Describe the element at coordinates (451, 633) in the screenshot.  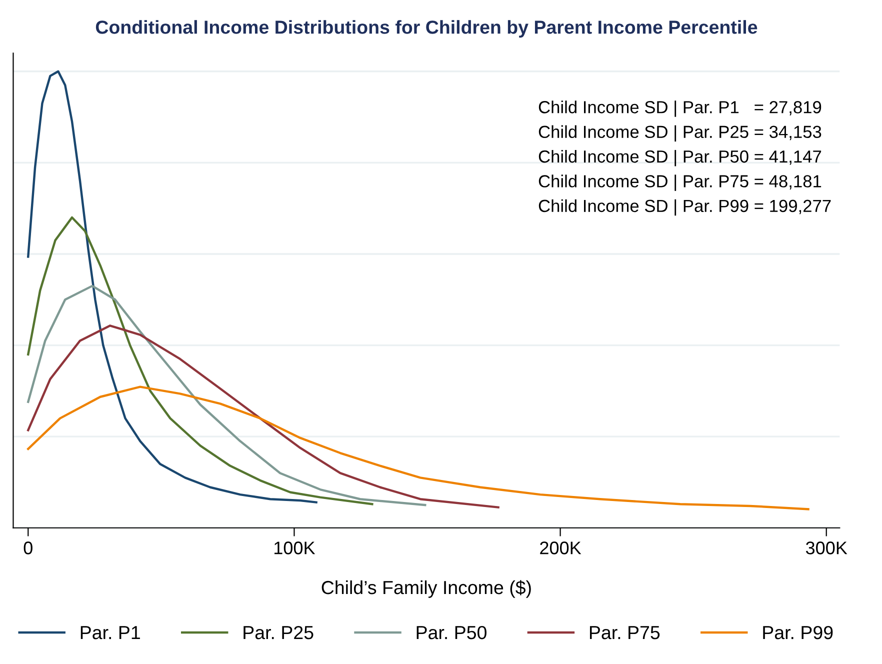
I see `legend-label: Par. P50` at that location.